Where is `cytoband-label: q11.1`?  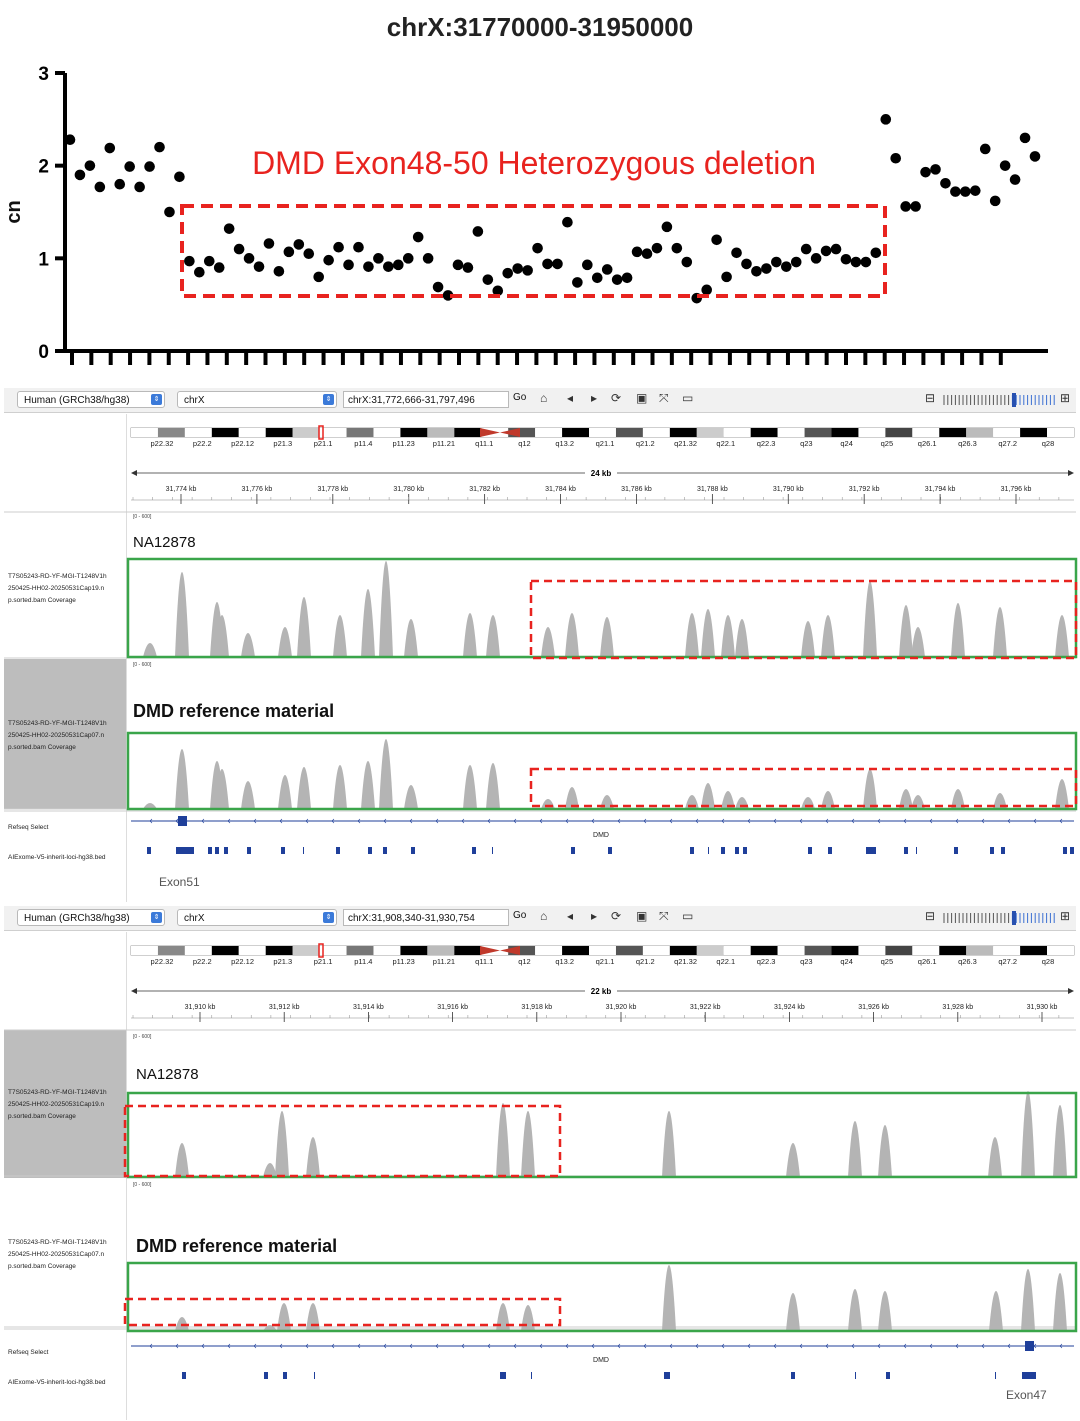 cytoband-label: q11.1 is located at coordinates (484, 961).